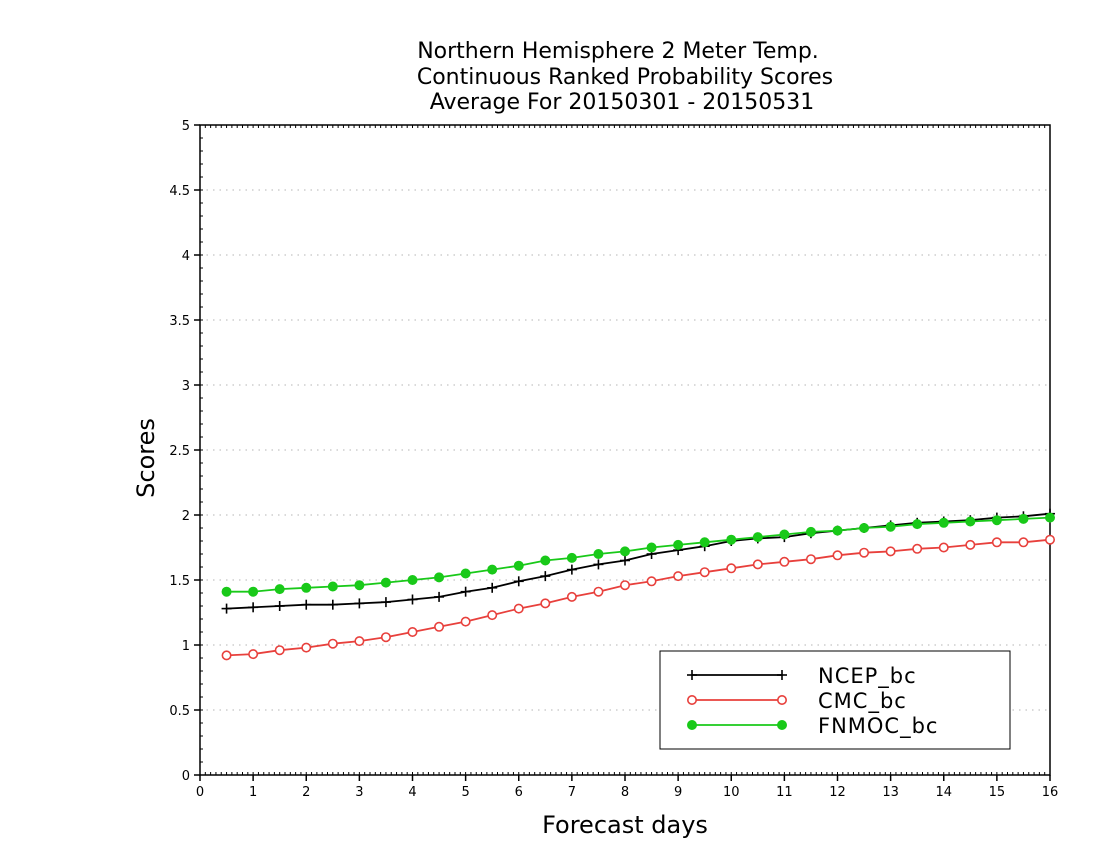  What do you see at coordinates (837, 792) in the screenshot?
I see `x-tick-label: 12` at bounding box center [837, 792].